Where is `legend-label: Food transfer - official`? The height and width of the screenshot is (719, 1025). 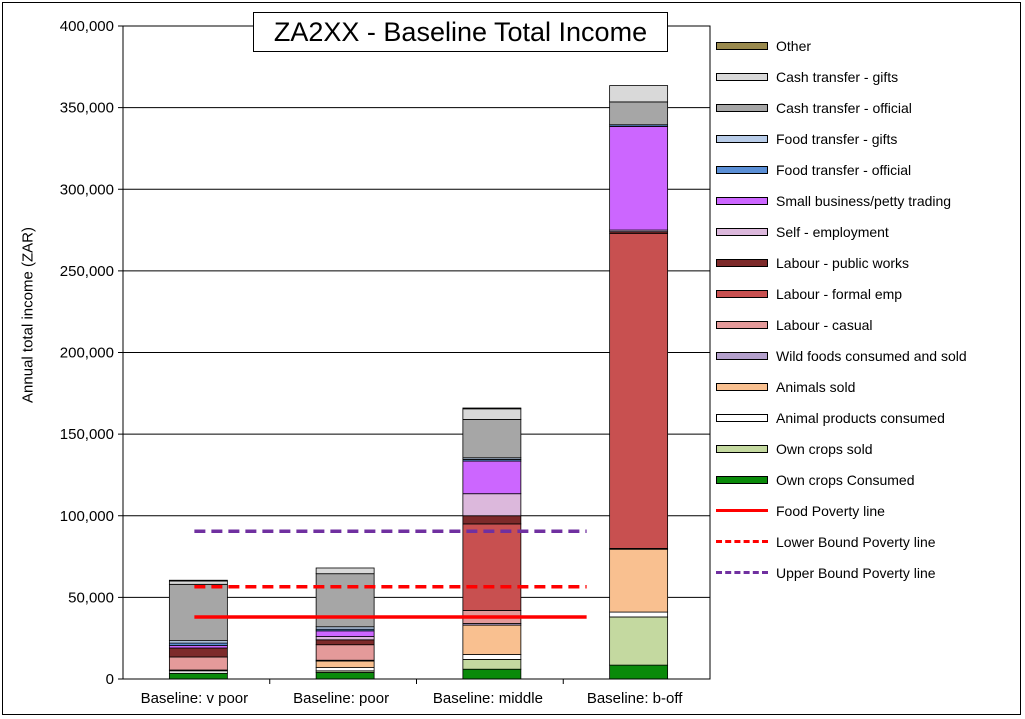 legend-label: Food transfer - official is located at coordinates (844, 169).